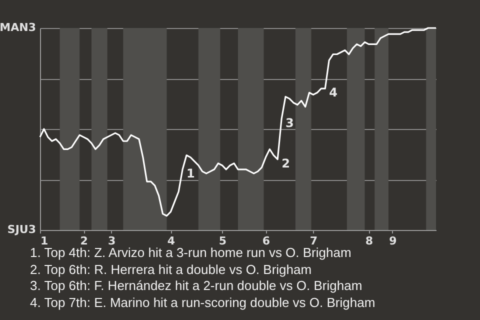  Describe the element at coordinates (18, 27) in the screenshot. I see `text: MAN3` at that location.